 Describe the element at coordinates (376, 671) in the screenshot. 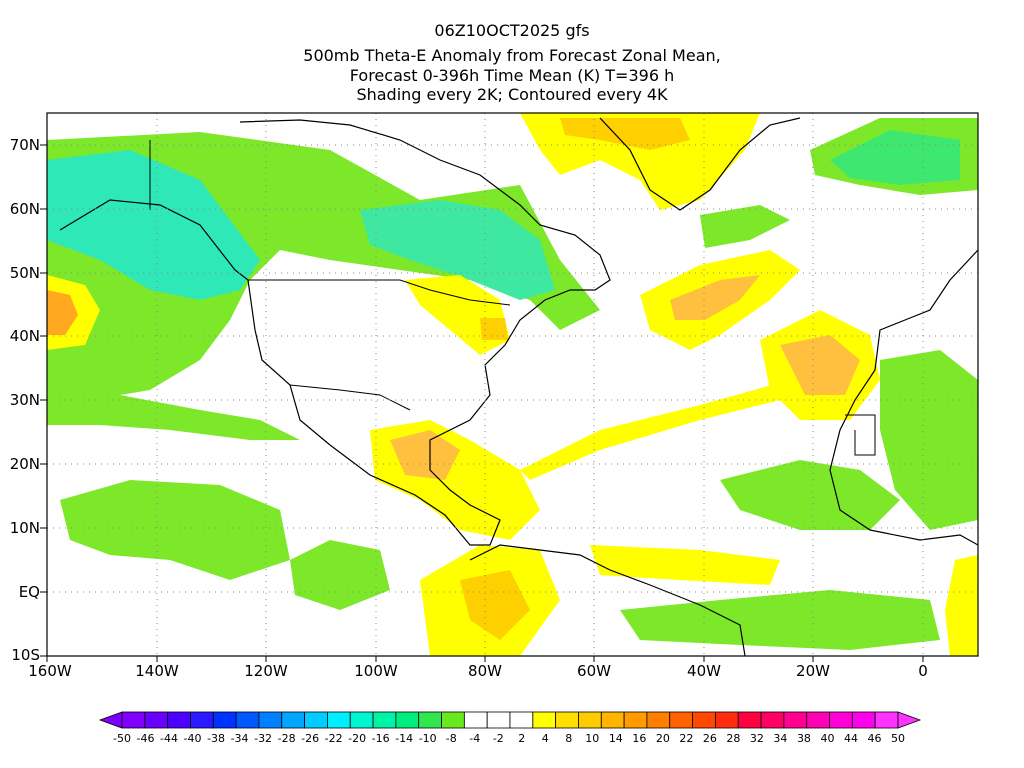

I see `lon-label: 100W` at that location.